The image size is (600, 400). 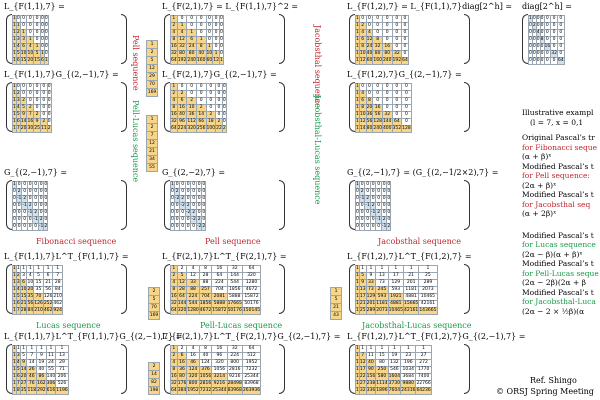 What do you see at coordinates (32, 370) in the screenshot?
I see `matrix-cell: 26` at bounding box center [32, 370].